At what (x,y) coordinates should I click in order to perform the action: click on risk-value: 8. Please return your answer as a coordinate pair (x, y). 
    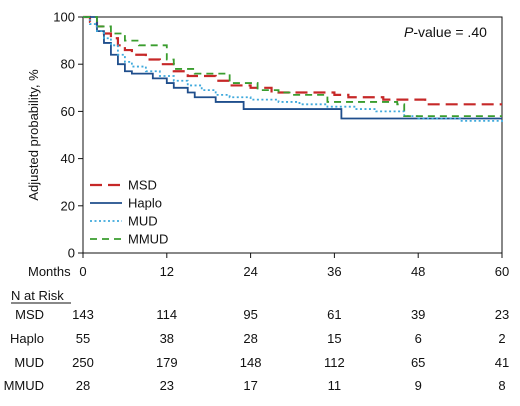
    Looking at the image, I should click on (501, 385).